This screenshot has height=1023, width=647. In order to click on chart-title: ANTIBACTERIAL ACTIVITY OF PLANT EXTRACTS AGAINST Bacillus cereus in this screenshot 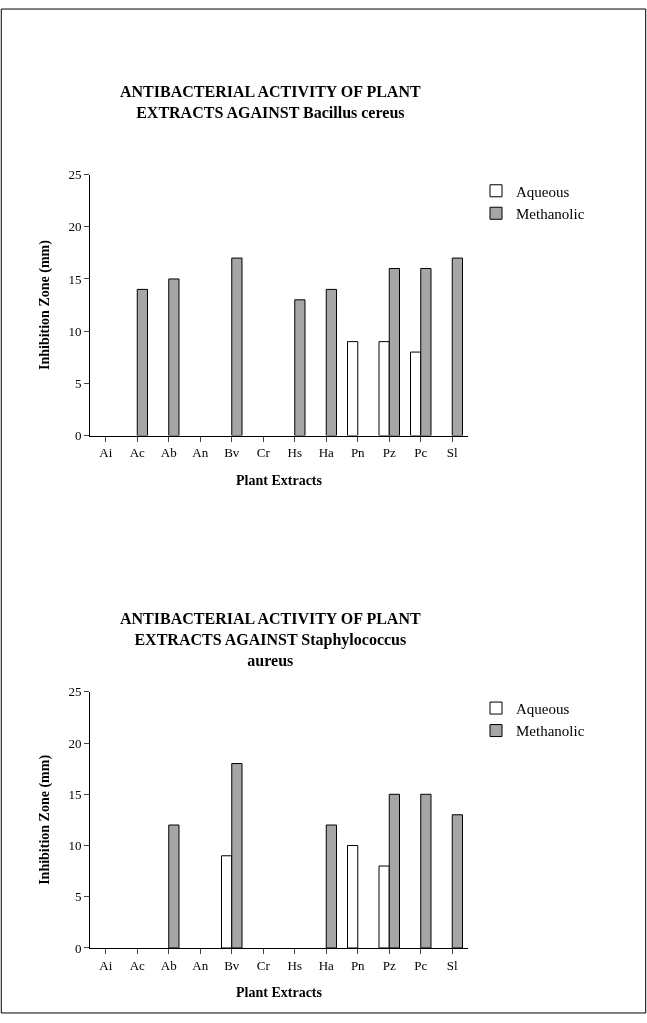, I will do `click(270, 102)`.